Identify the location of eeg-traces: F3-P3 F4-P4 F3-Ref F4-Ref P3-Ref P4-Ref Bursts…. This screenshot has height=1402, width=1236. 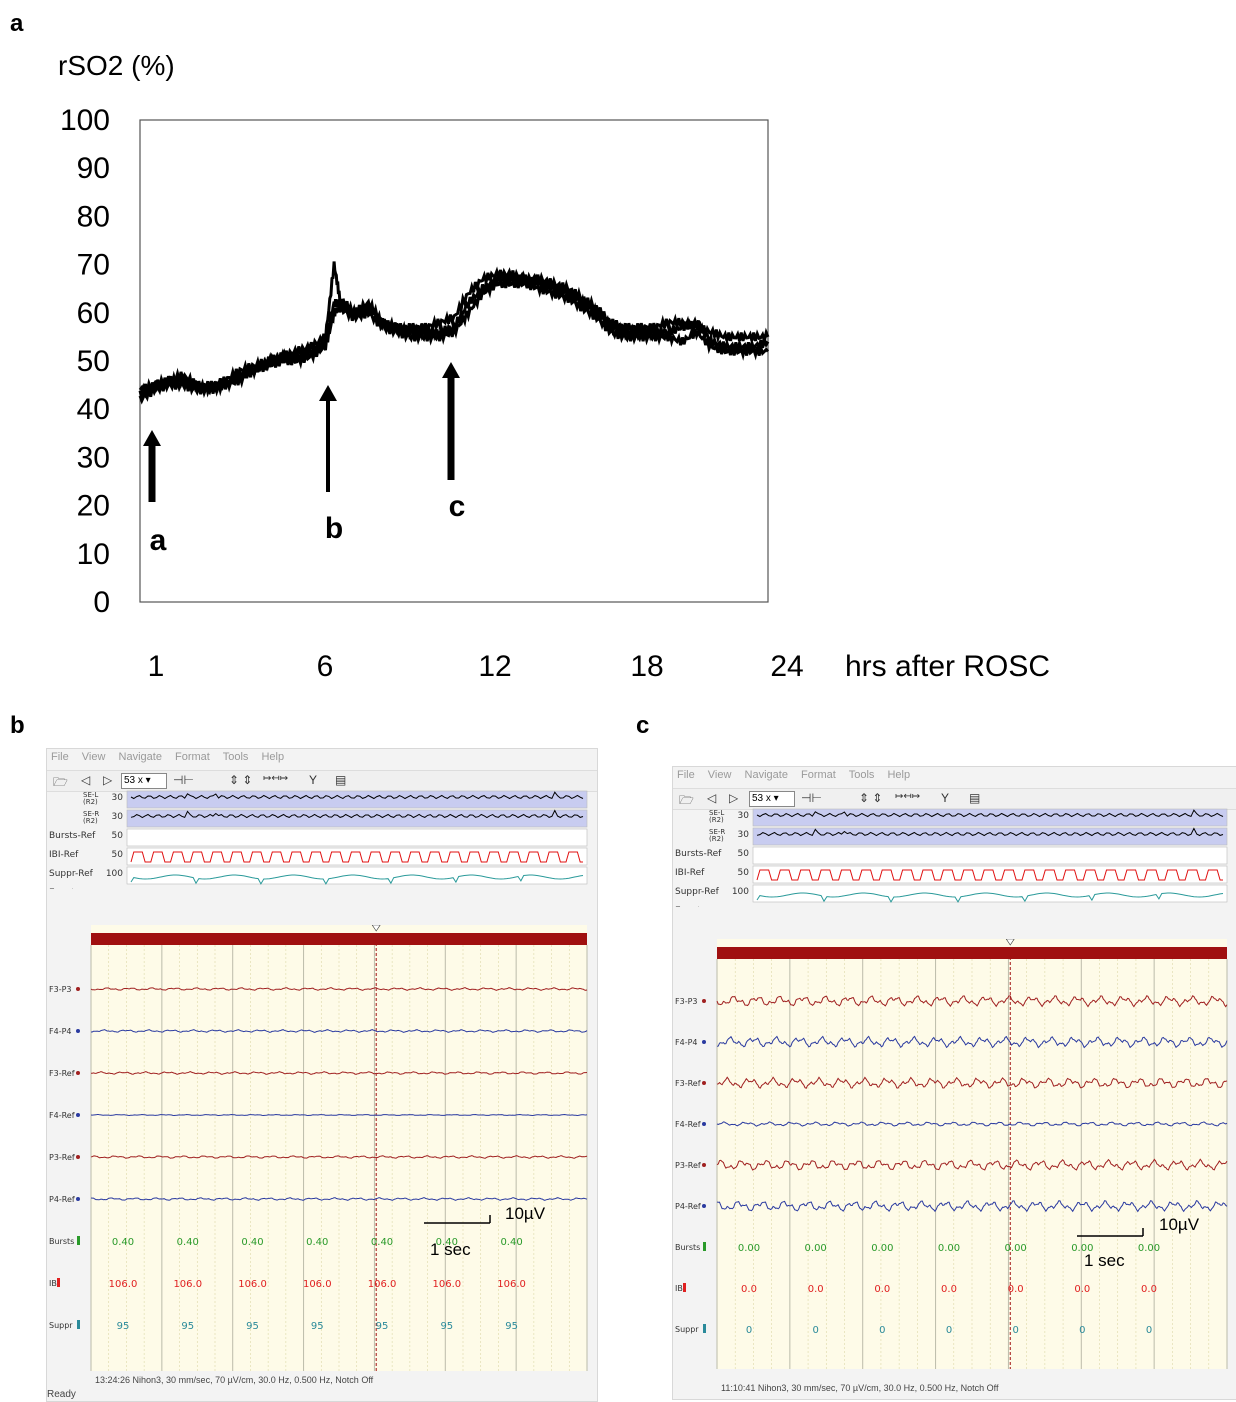
(318, 1148).